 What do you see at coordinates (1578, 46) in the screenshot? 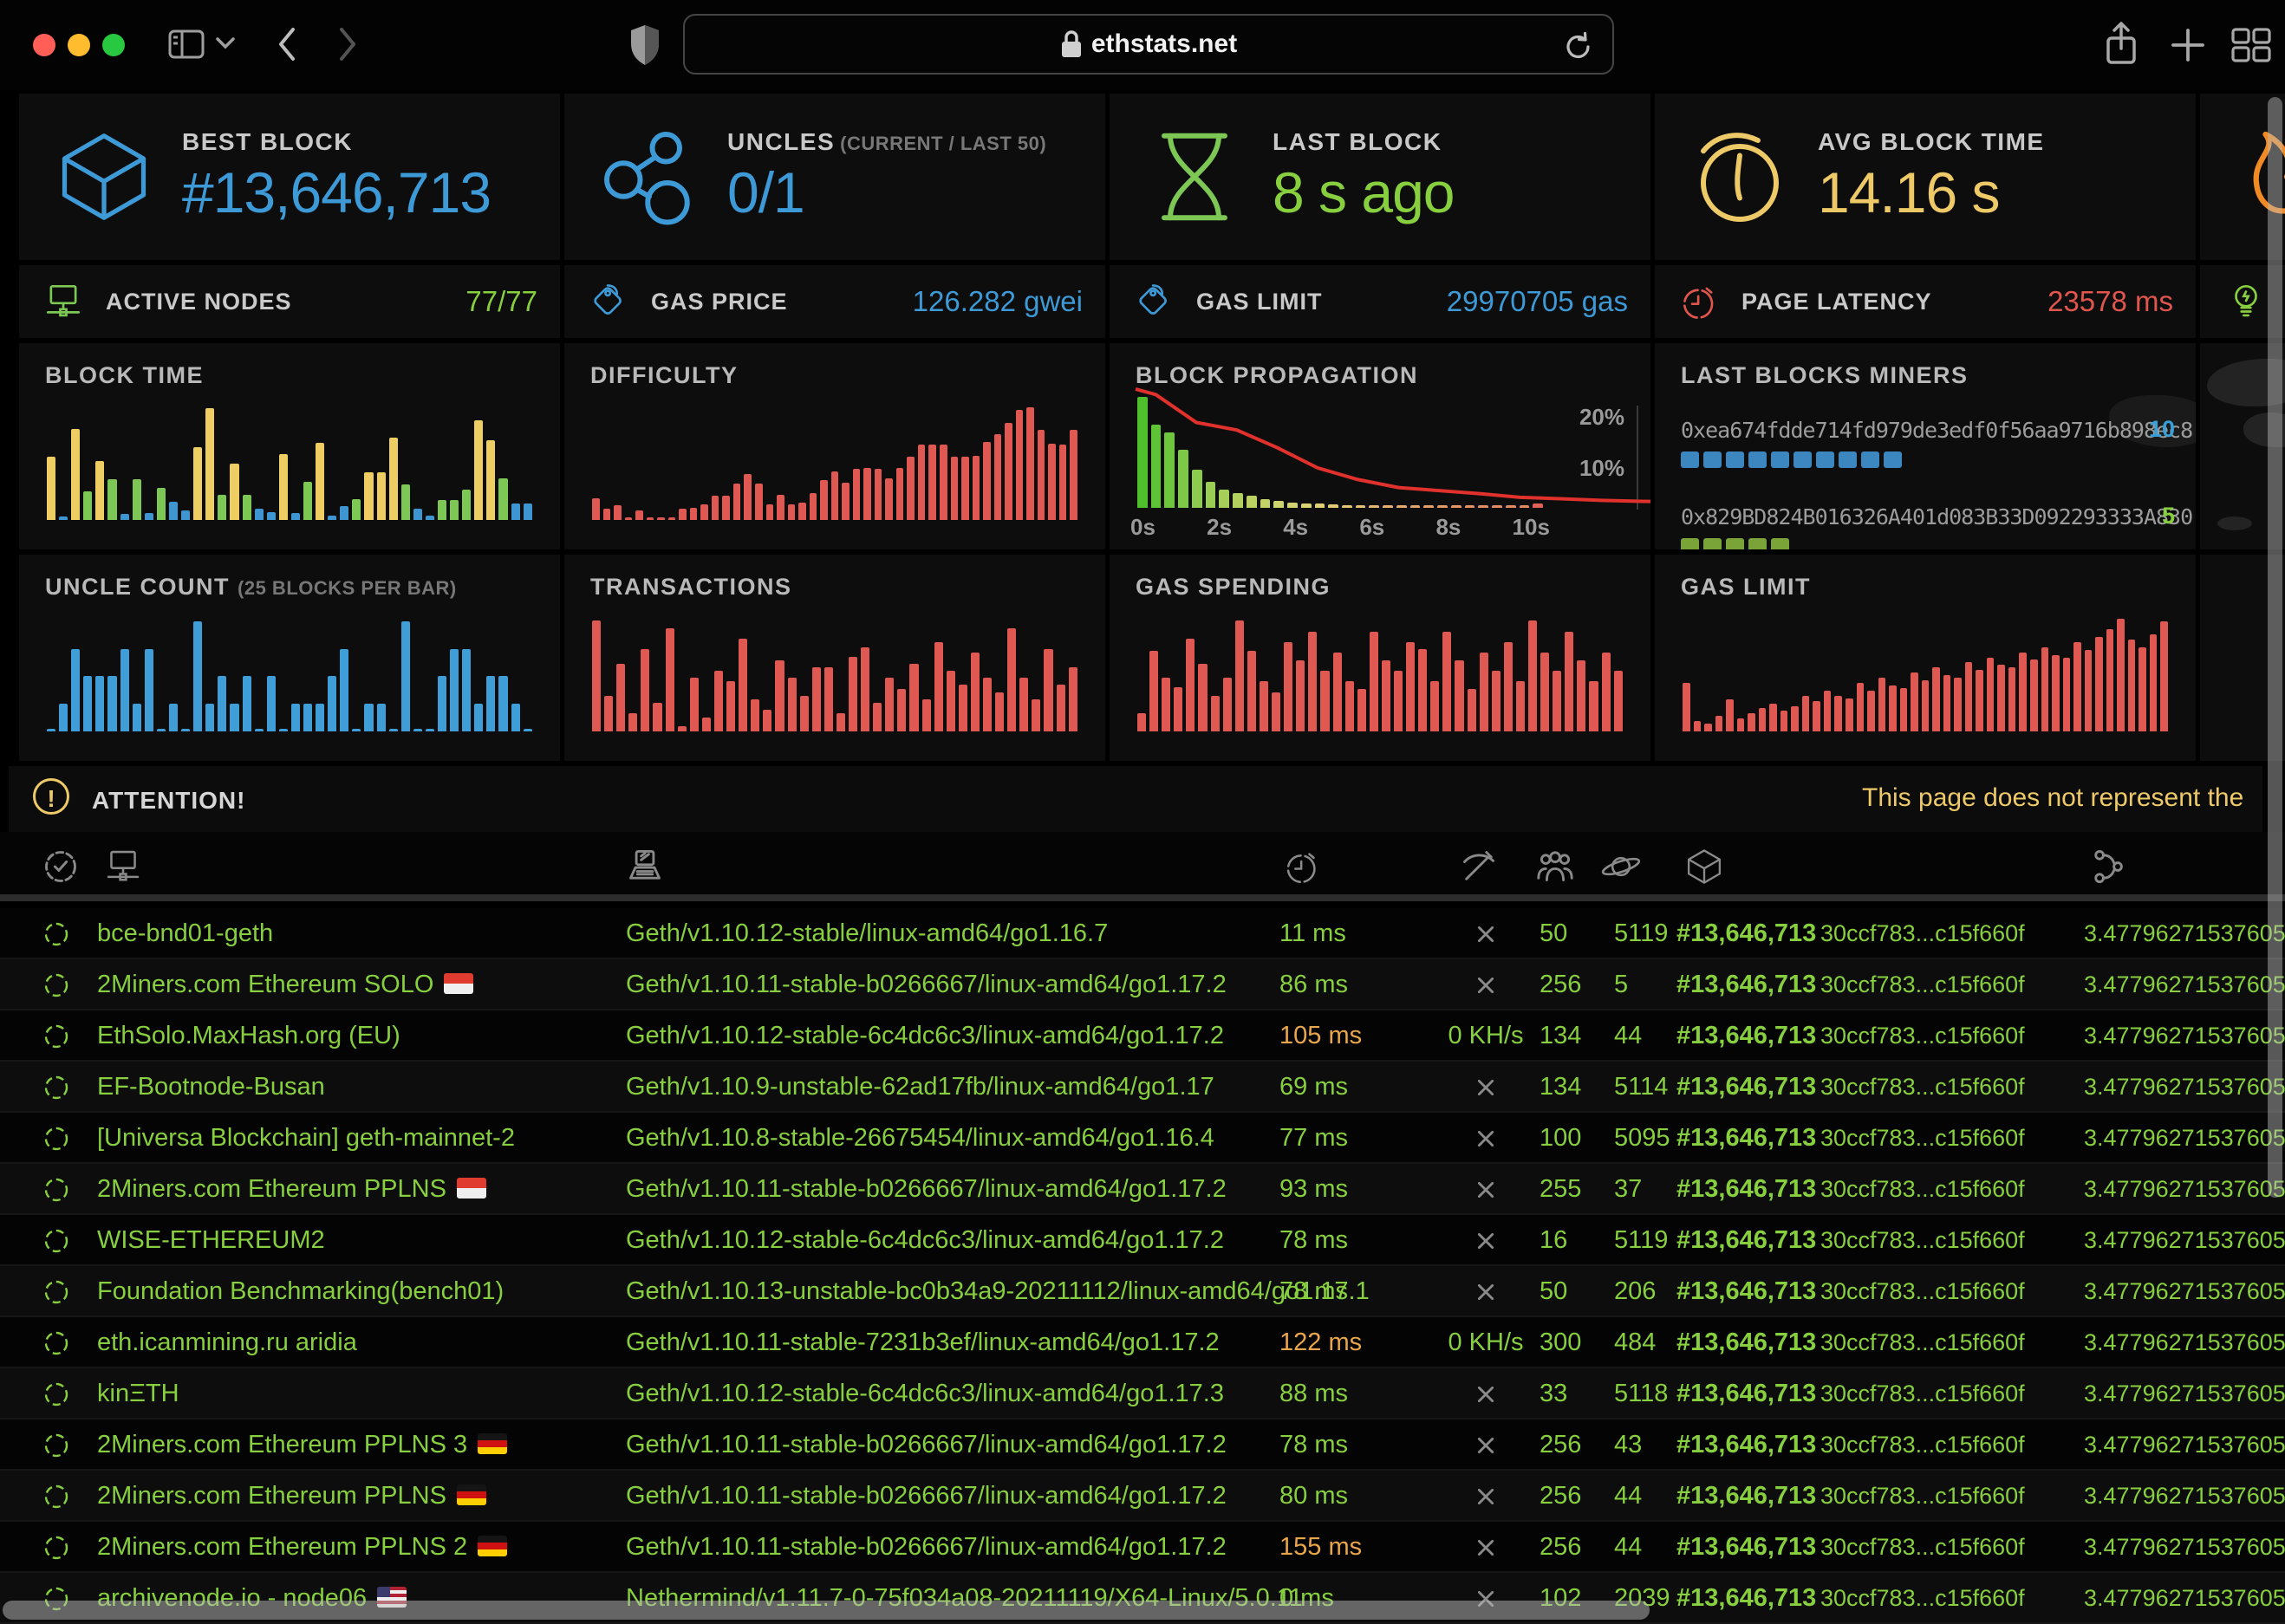
I see `reload-icon` at bounding box center [1578, 46].